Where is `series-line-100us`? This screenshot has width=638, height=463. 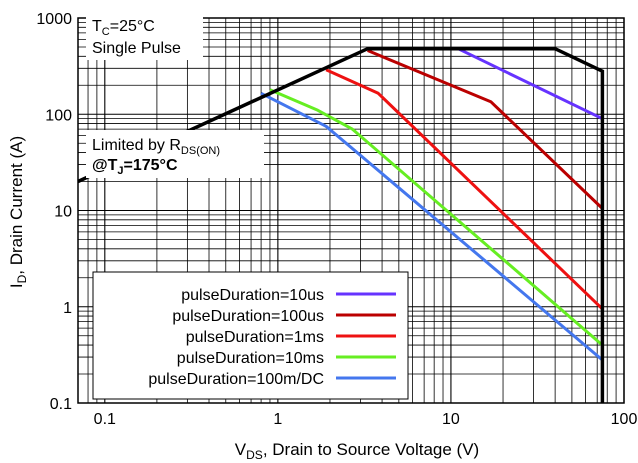
series-line-100us is located at coordinates (485, 129).